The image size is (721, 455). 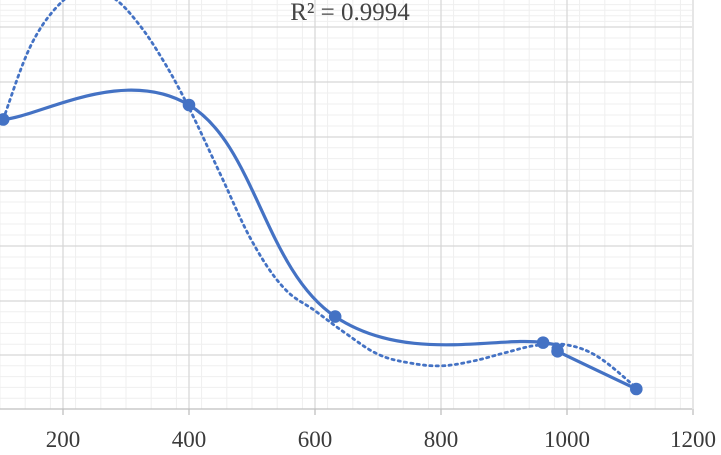 I want to click on x-tick-label: 1000, so click(x=567, y=439).